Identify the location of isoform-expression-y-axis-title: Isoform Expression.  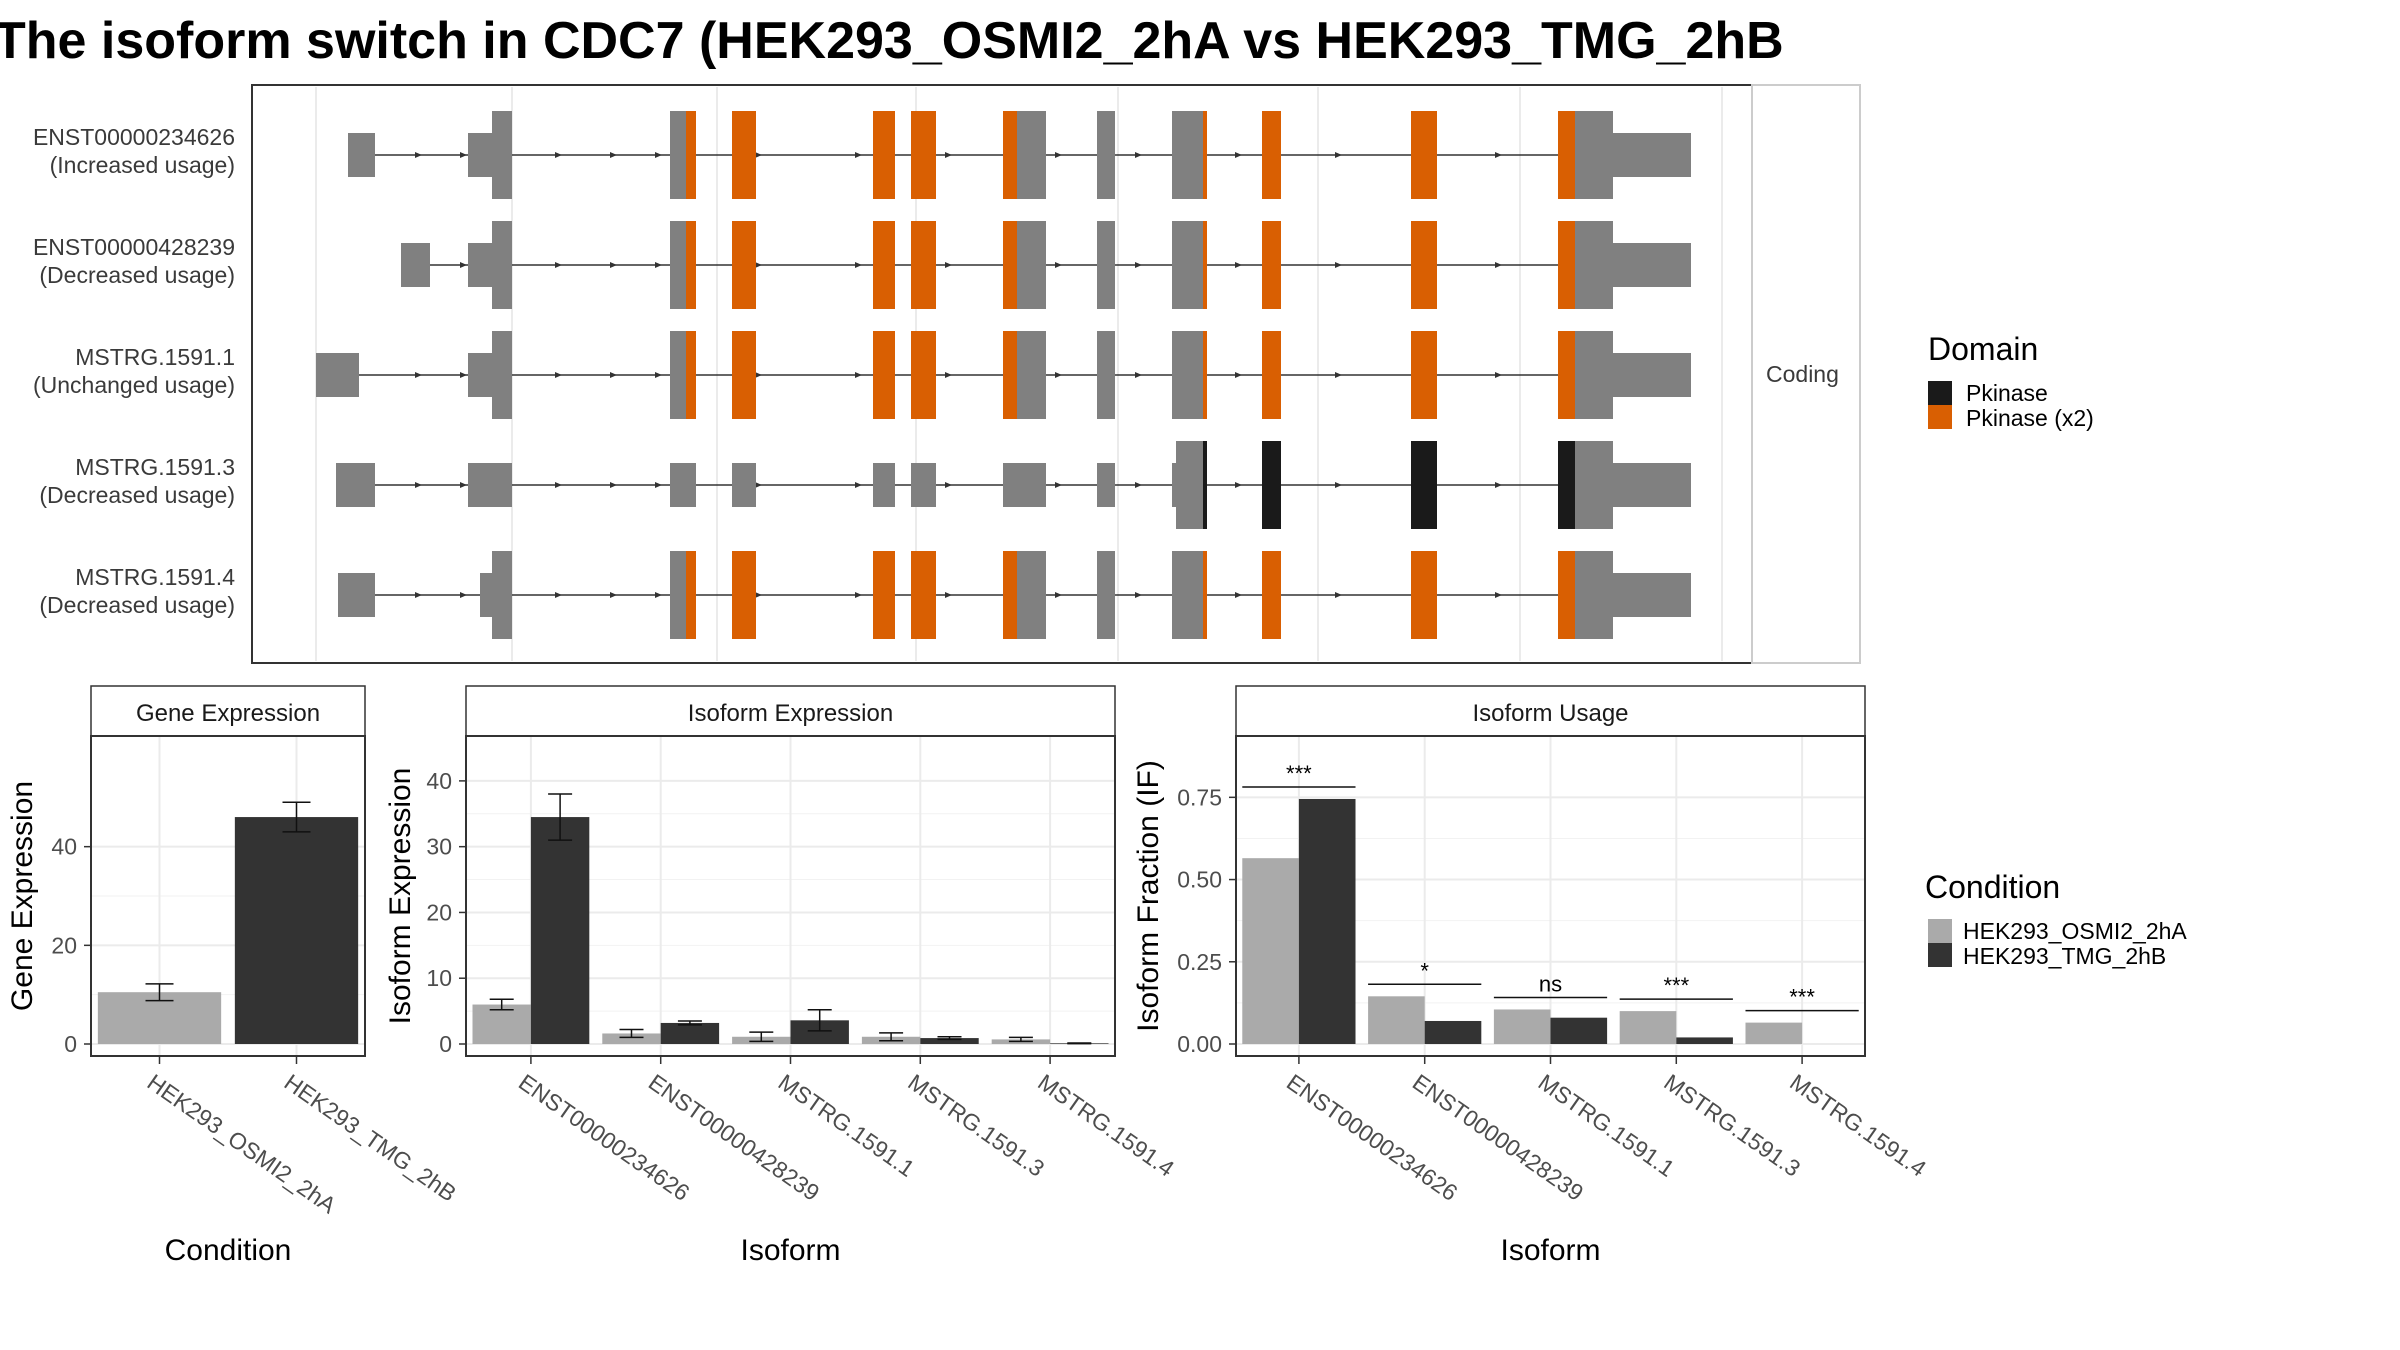
(400, 896).